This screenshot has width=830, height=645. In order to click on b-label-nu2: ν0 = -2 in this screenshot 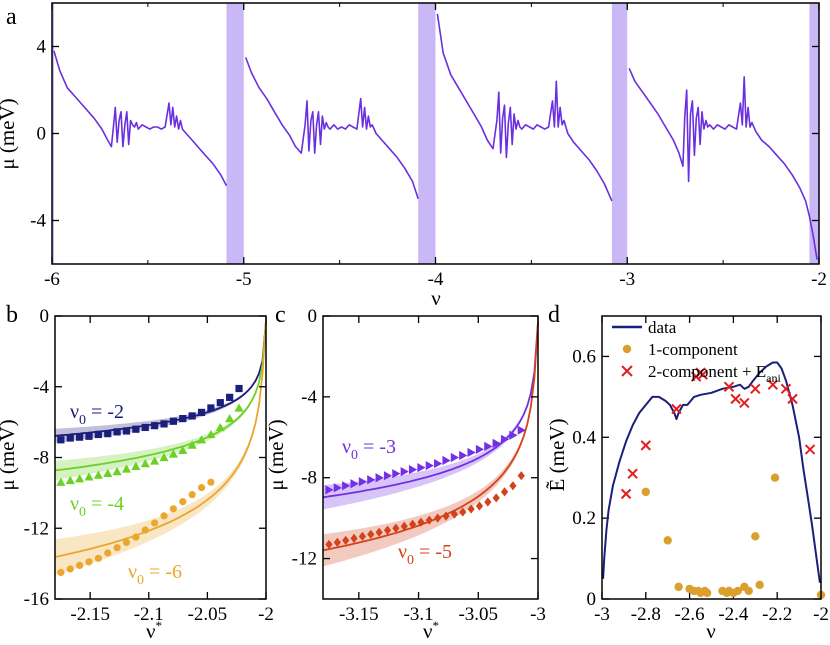, I will do `click(97, 414)`.